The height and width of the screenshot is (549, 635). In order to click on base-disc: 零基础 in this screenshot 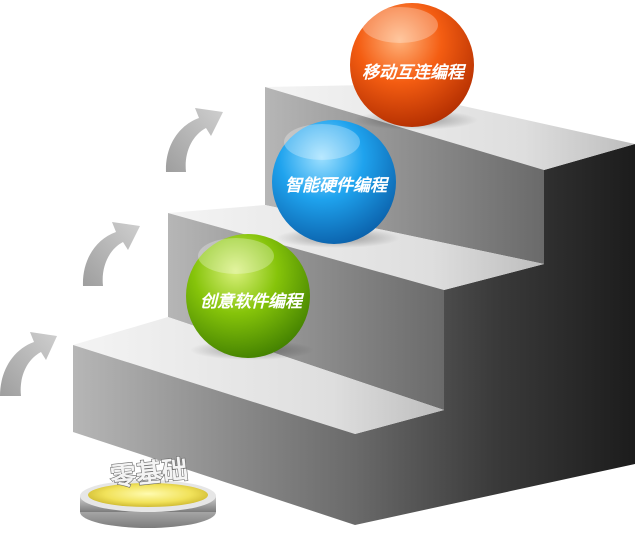, I will do `click(148, 491)`.